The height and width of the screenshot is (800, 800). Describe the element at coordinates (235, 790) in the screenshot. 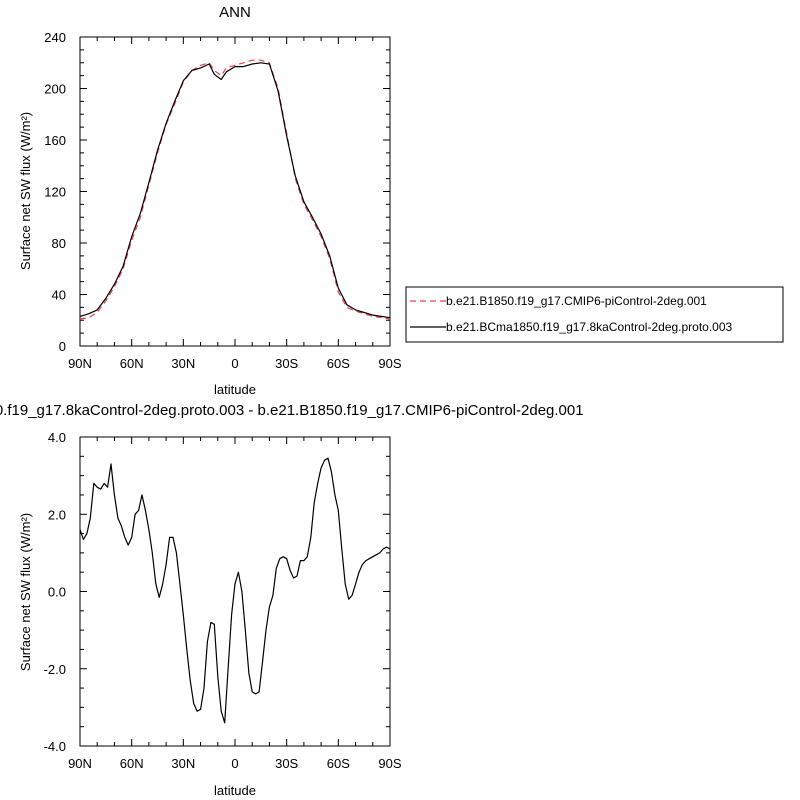

I see `x-axis-label-bottom: latitude` at that location.